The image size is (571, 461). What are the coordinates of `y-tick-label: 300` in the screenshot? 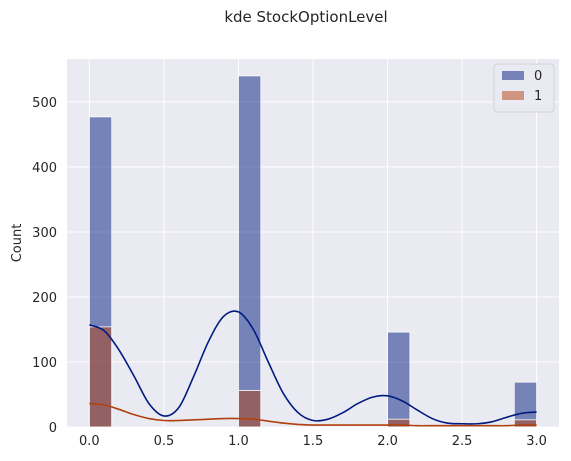 It's located at (44, 233).